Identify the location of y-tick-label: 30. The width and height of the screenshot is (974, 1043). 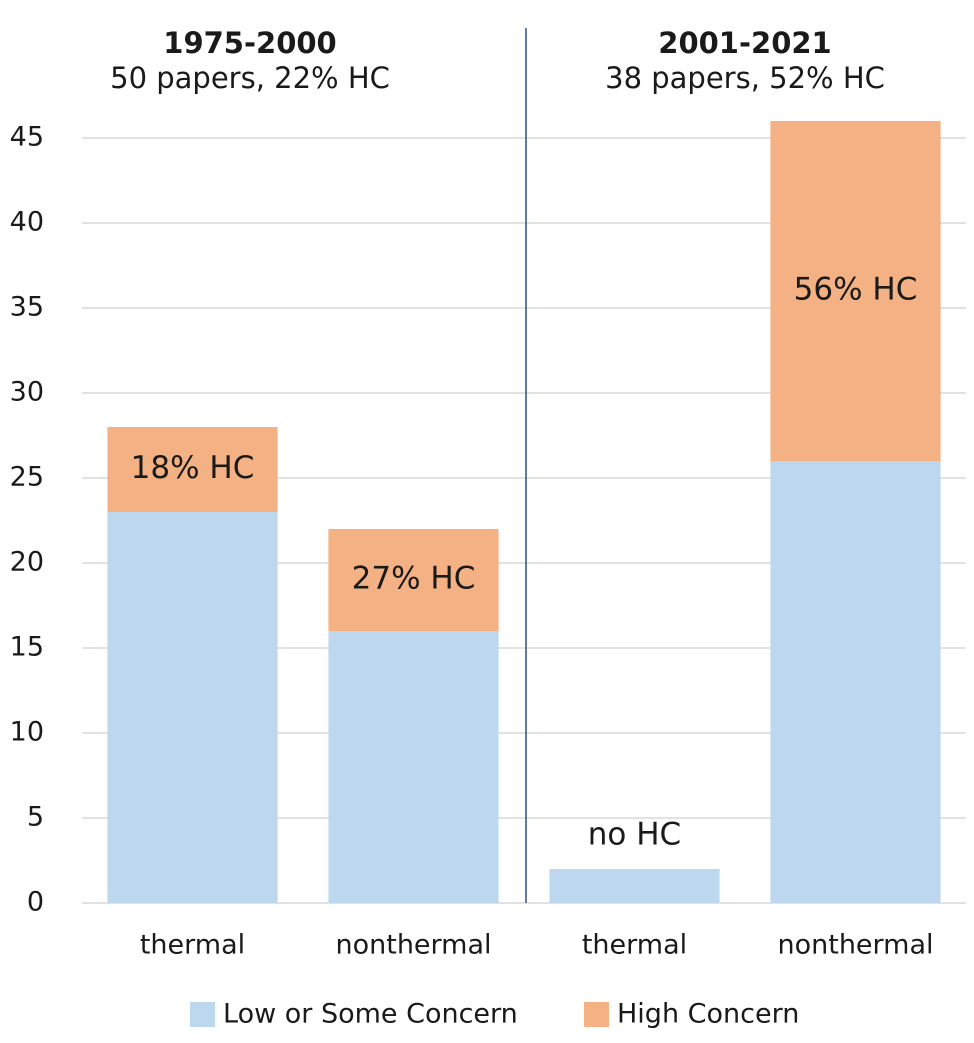
(27, 392).